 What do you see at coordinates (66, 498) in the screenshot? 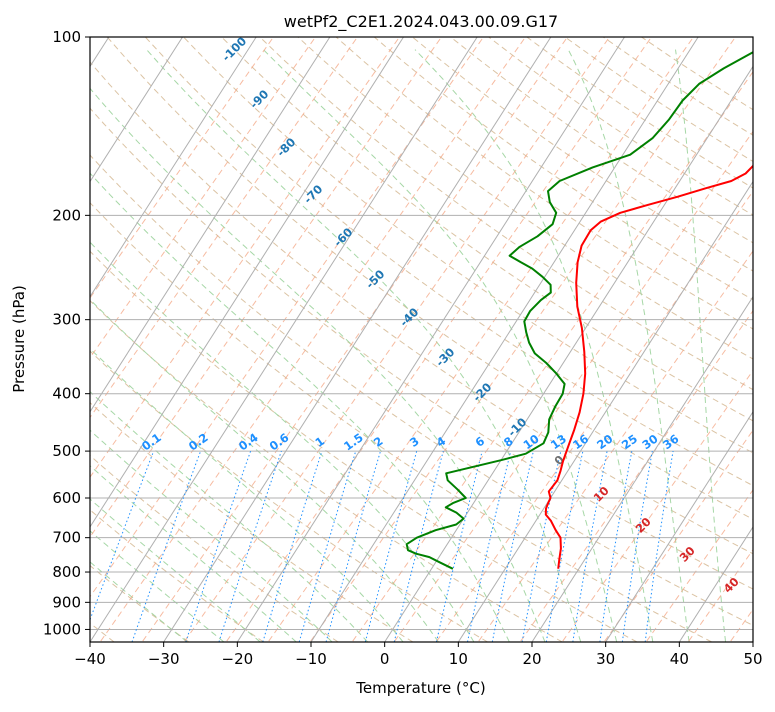
I see `y-tick-label: 600` at bounding box center [66, 498].